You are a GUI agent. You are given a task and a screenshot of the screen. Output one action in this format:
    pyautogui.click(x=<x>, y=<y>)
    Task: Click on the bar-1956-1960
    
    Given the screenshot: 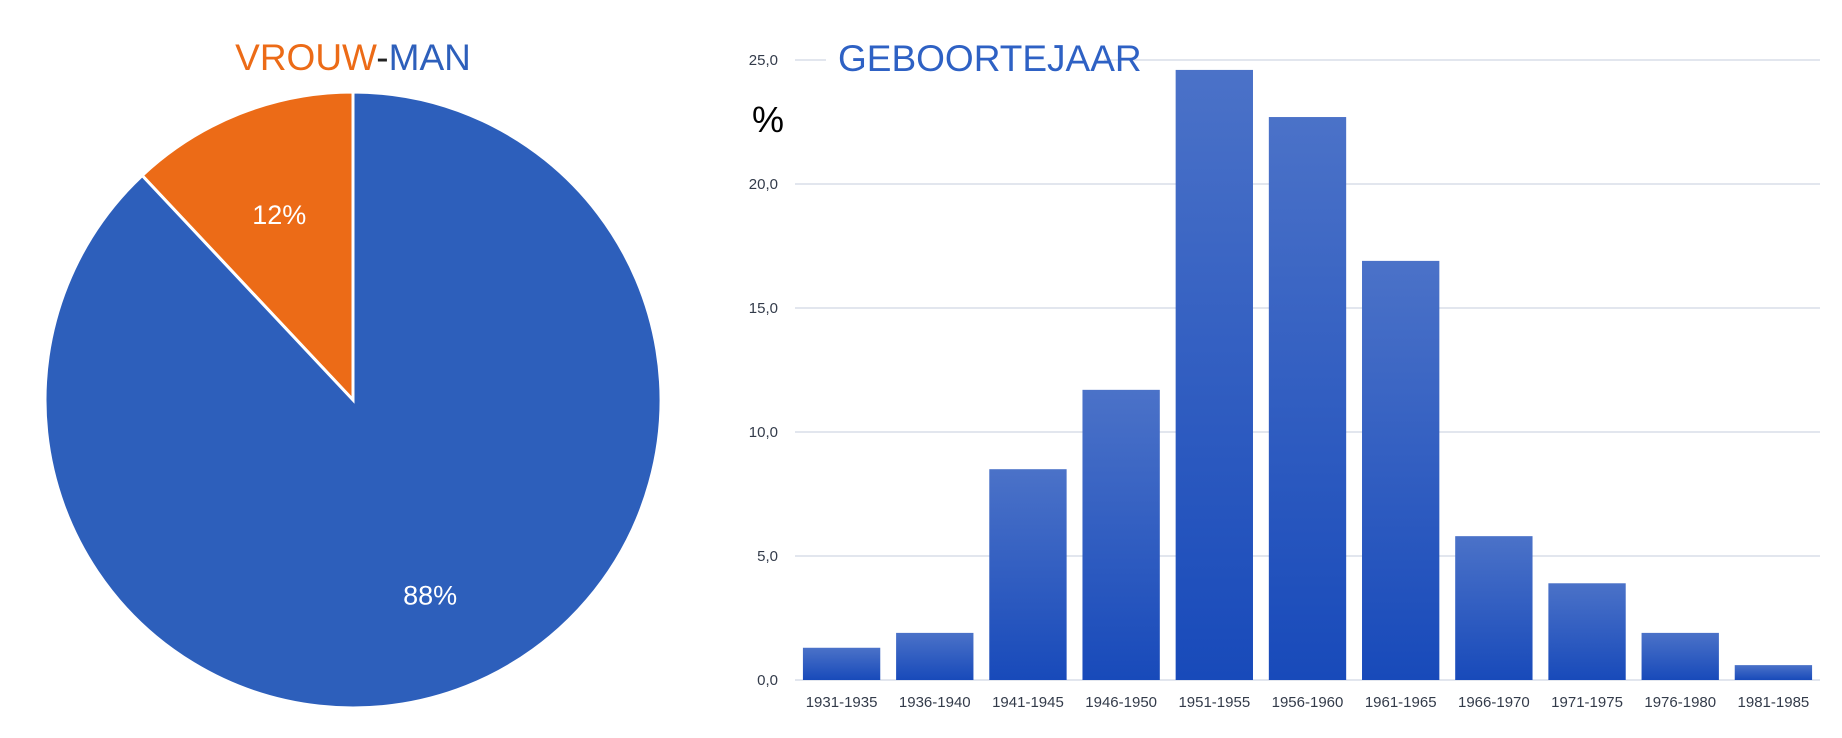 What is the action you would take?
    pyautogui.click(x=1307, y=399)
    